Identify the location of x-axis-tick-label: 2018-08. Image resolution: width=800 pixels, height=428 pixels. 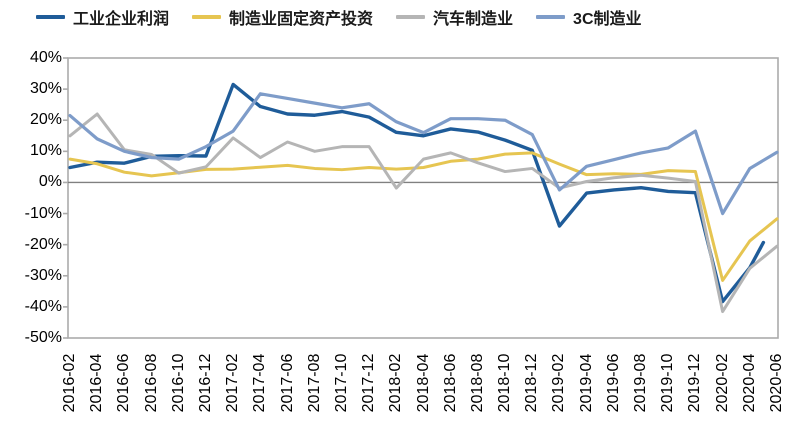
(477, 383).